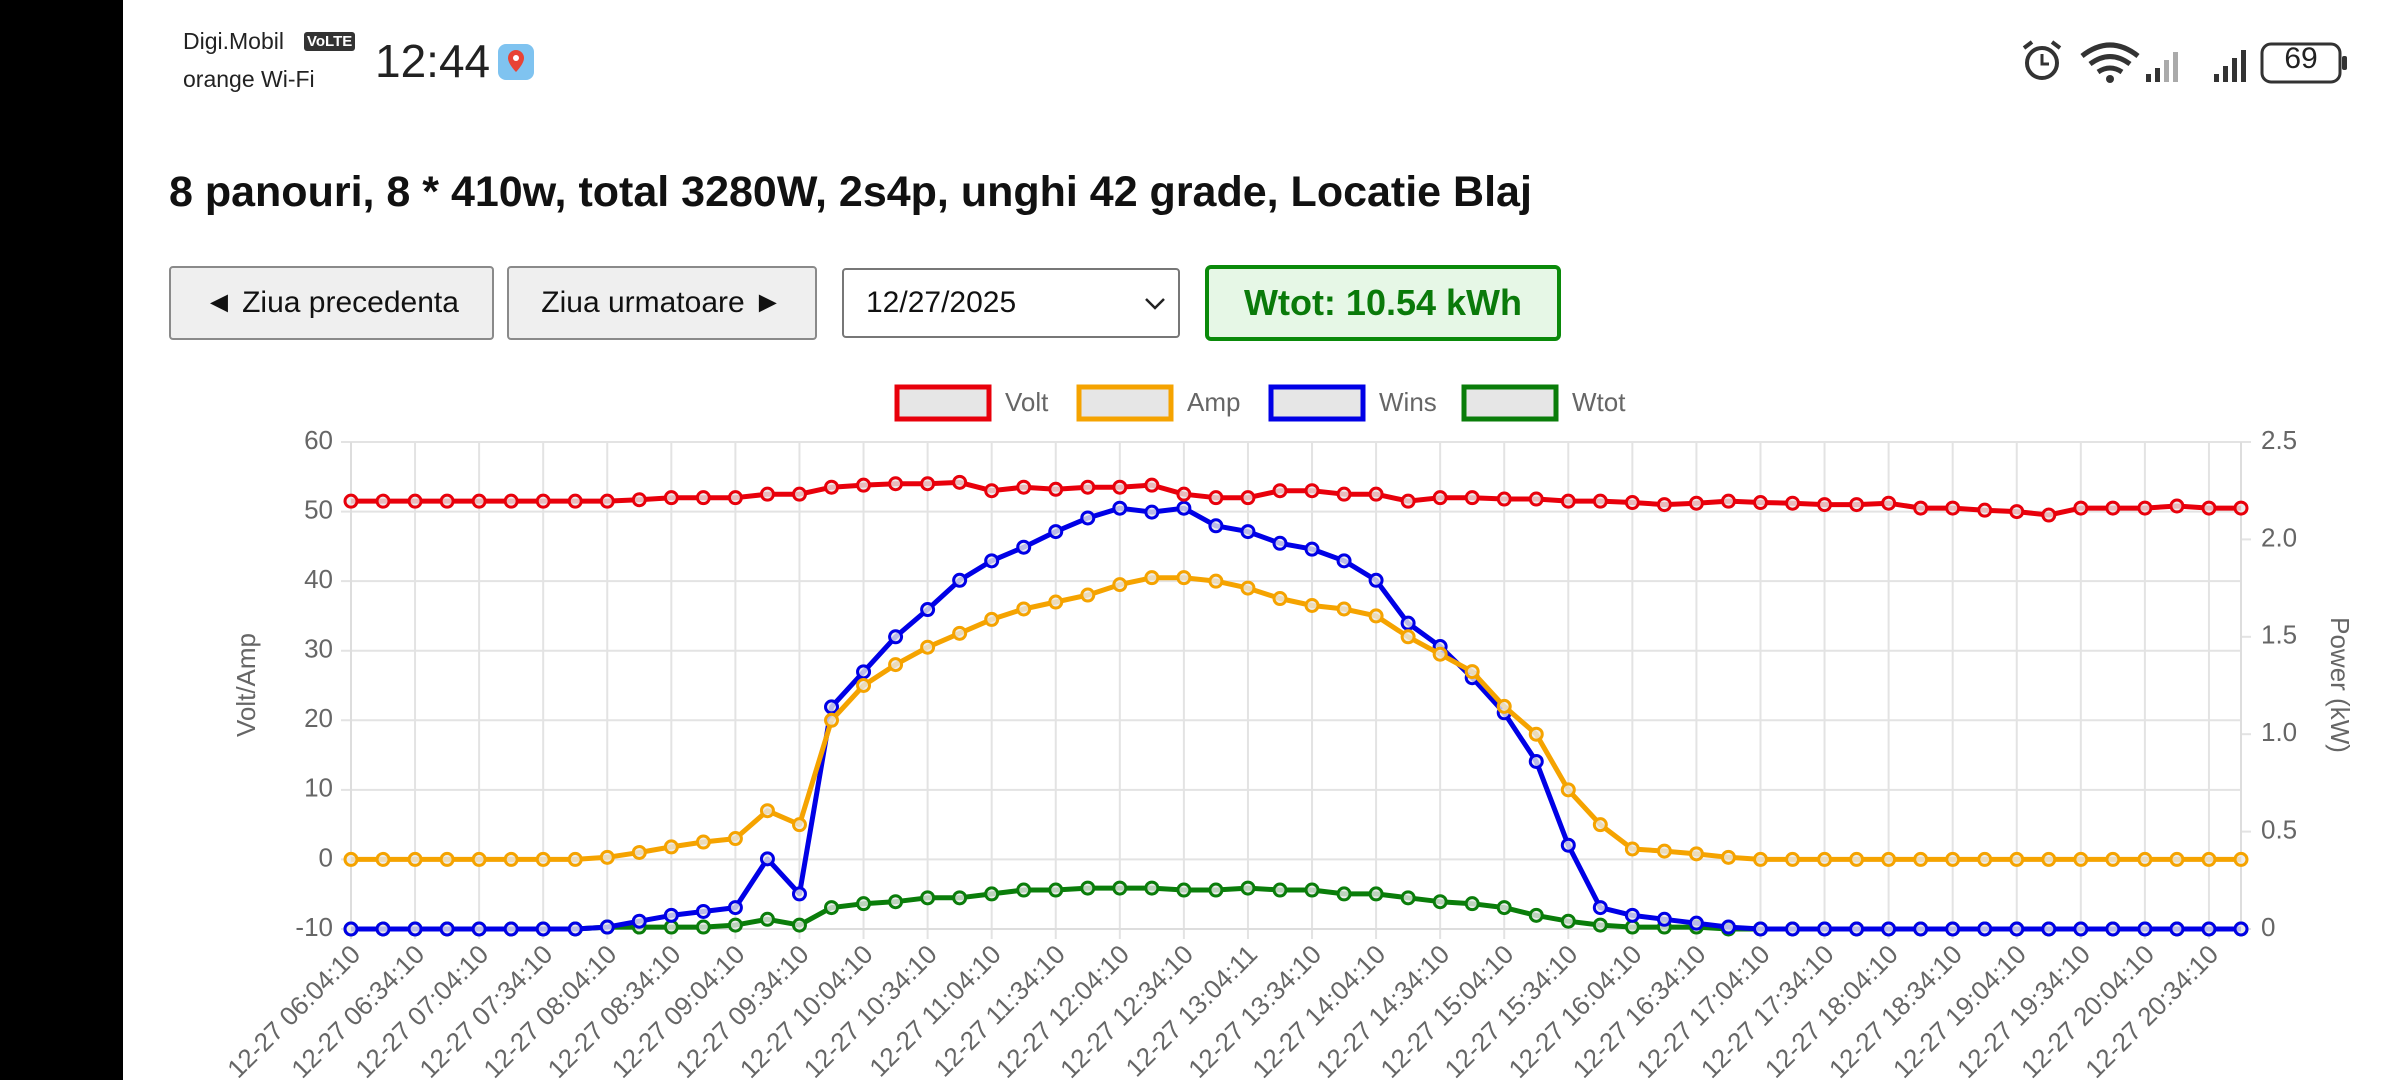 This screenshot has width=2388, height=1080. Describe the element at coordinates (1408, 402) in the screenshot. I see `legend-label: Wins` at that location.